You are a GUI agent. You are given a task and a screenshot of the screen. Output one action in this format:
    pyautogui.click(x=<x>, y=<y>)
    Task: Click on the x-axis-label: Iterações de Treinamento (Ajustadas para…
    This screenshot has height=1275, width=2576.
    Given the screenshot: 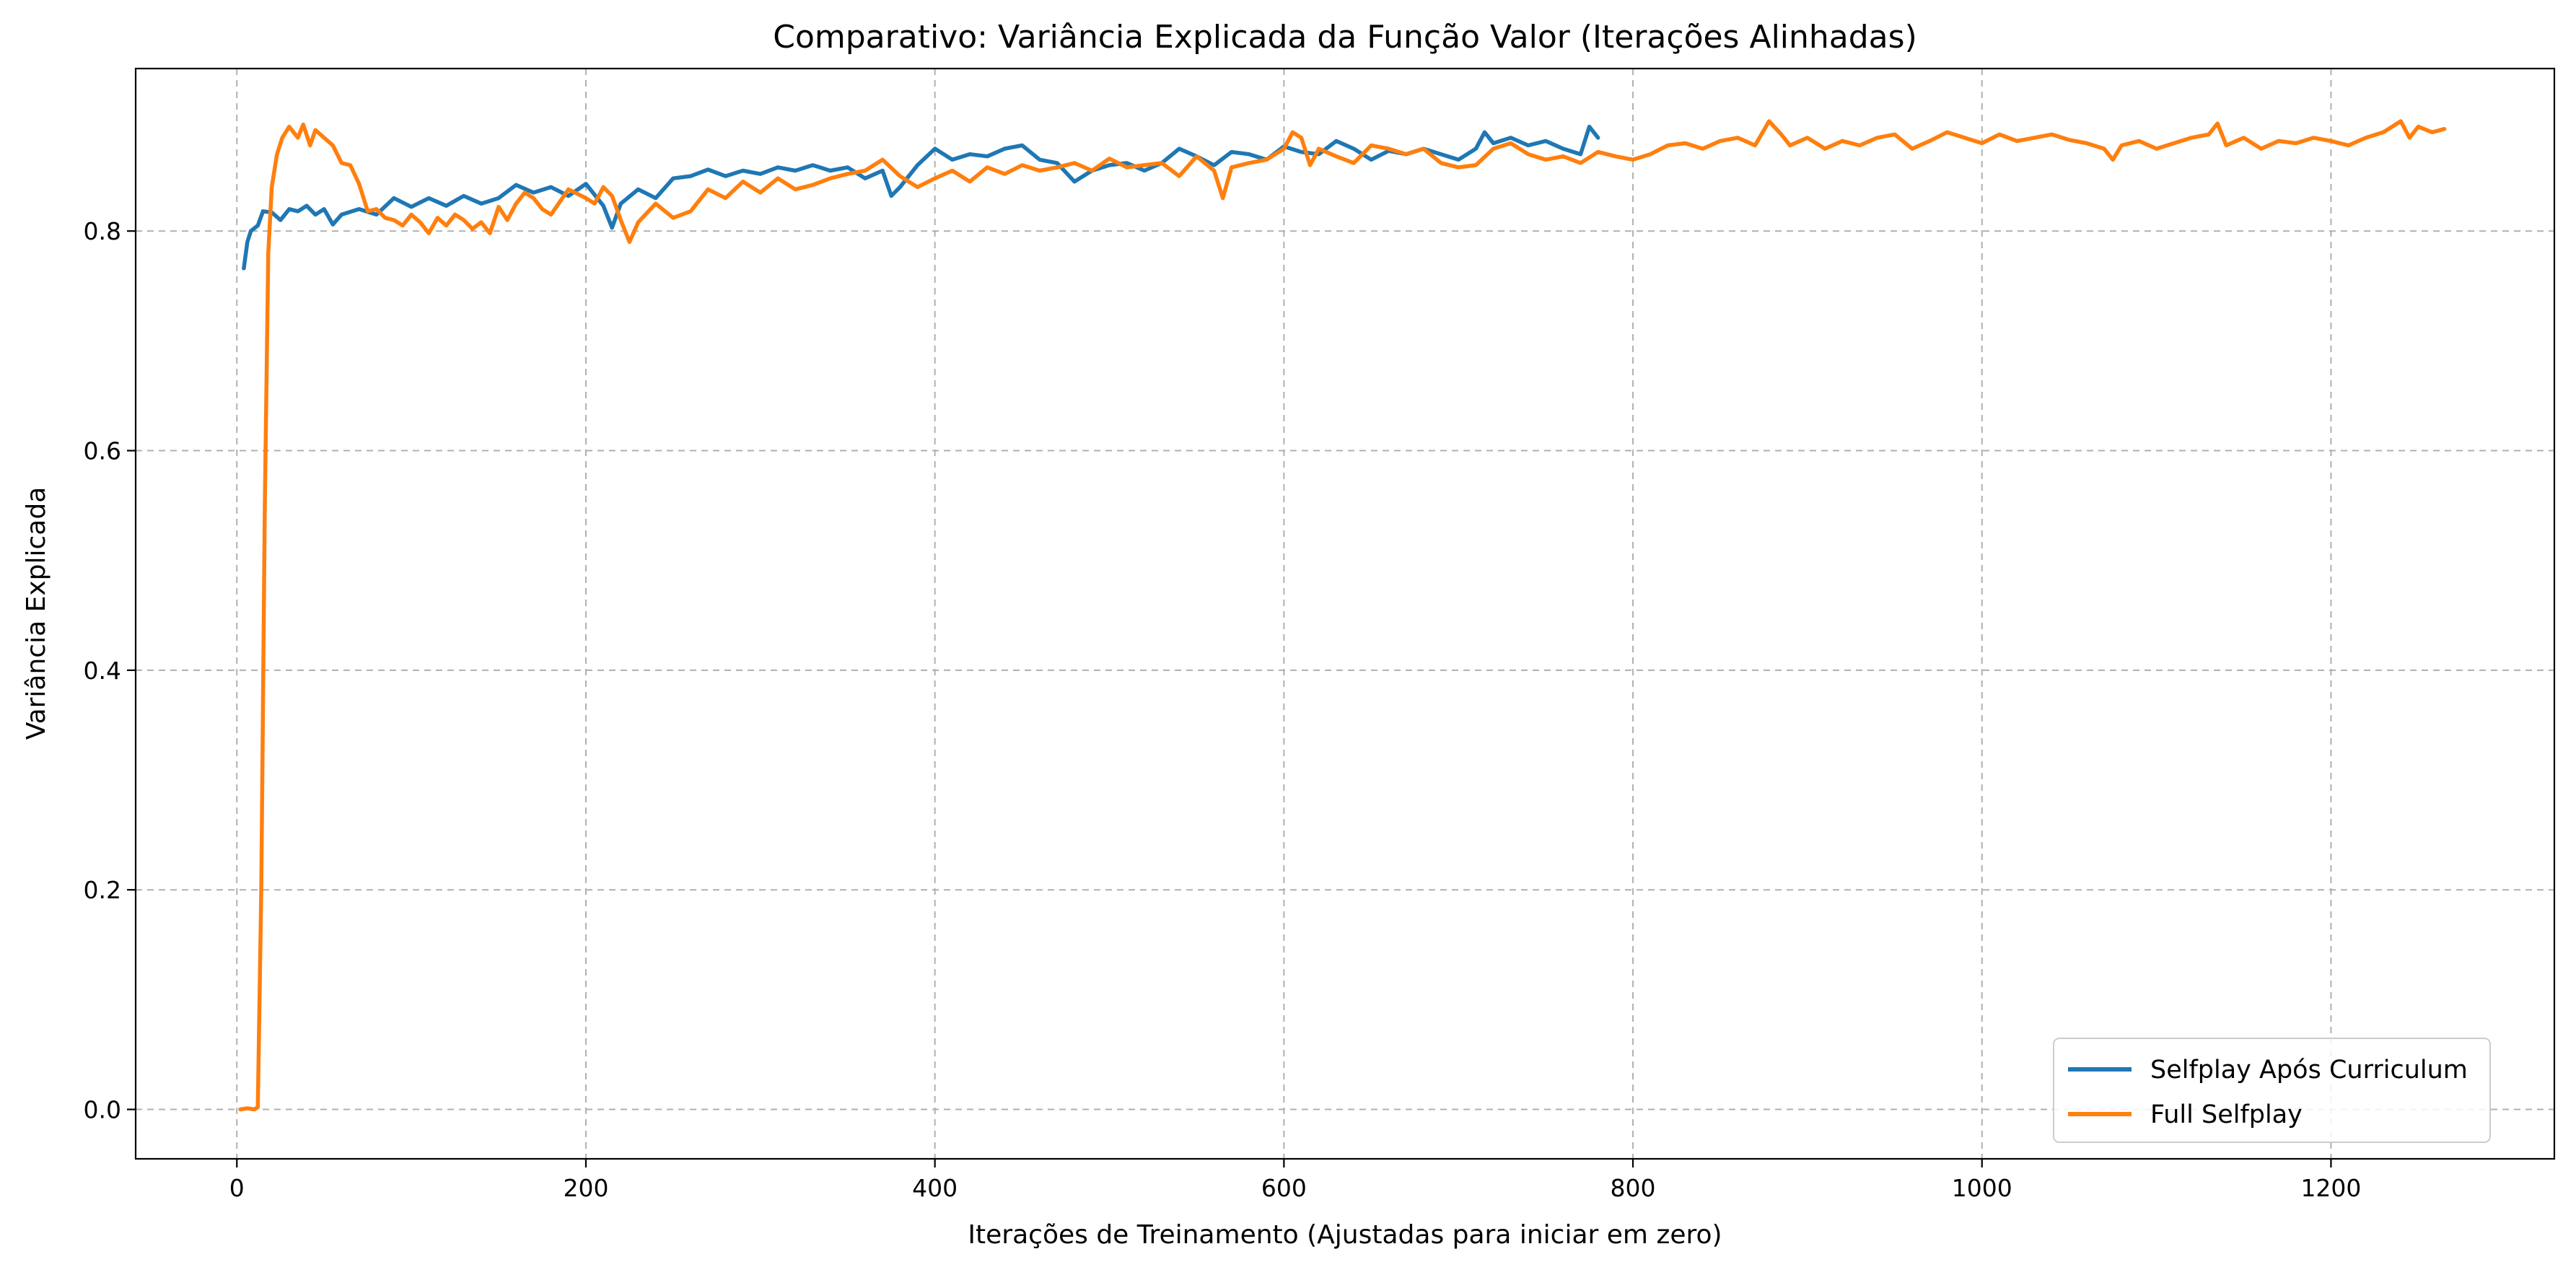 What is the action you would take?
    pyautogui.click(x=1345, y=1235)
    